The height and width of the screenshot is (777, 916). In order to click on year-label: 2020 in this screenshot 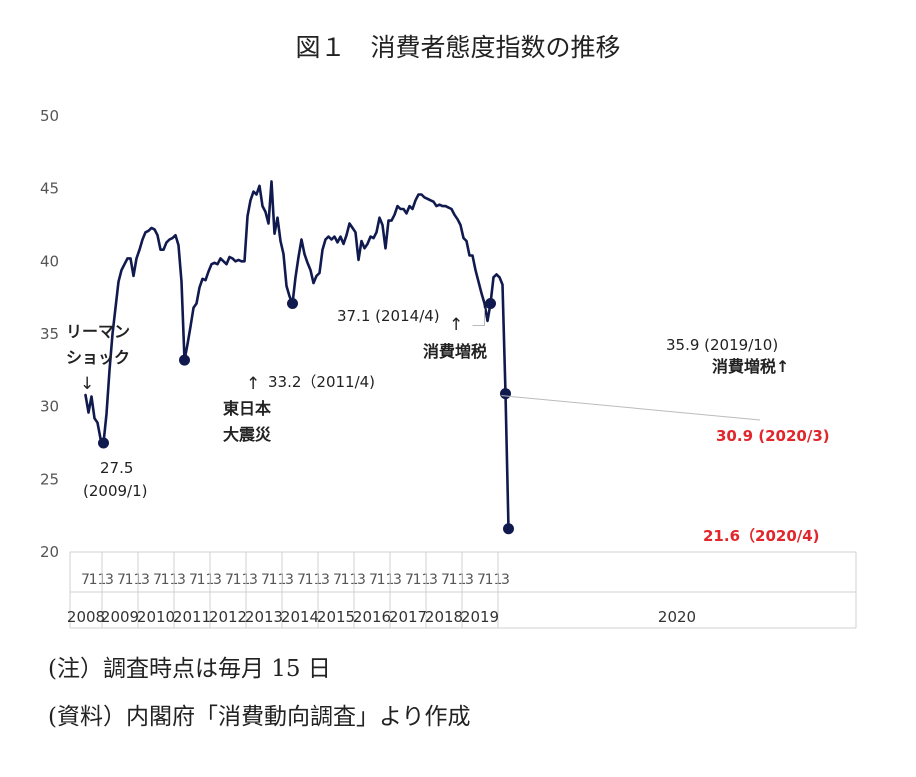, I will do `click(677, 617)`.